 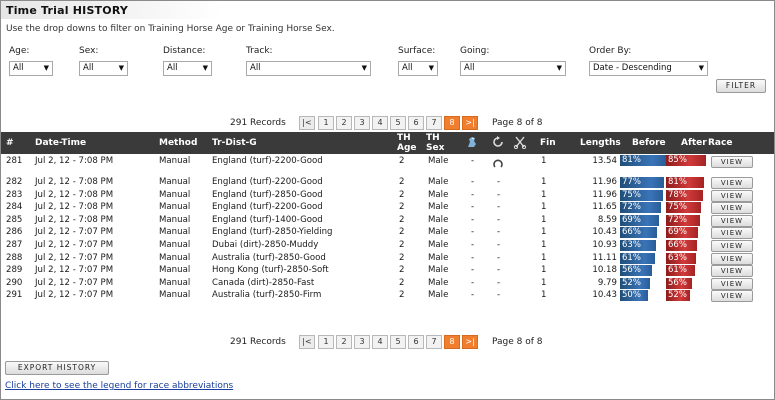 What do you see at coordinates (272, 232) in the screenshot?
I see `row-trdist: England (turf)-2850-Yielding` at bounding box center [272, 232].